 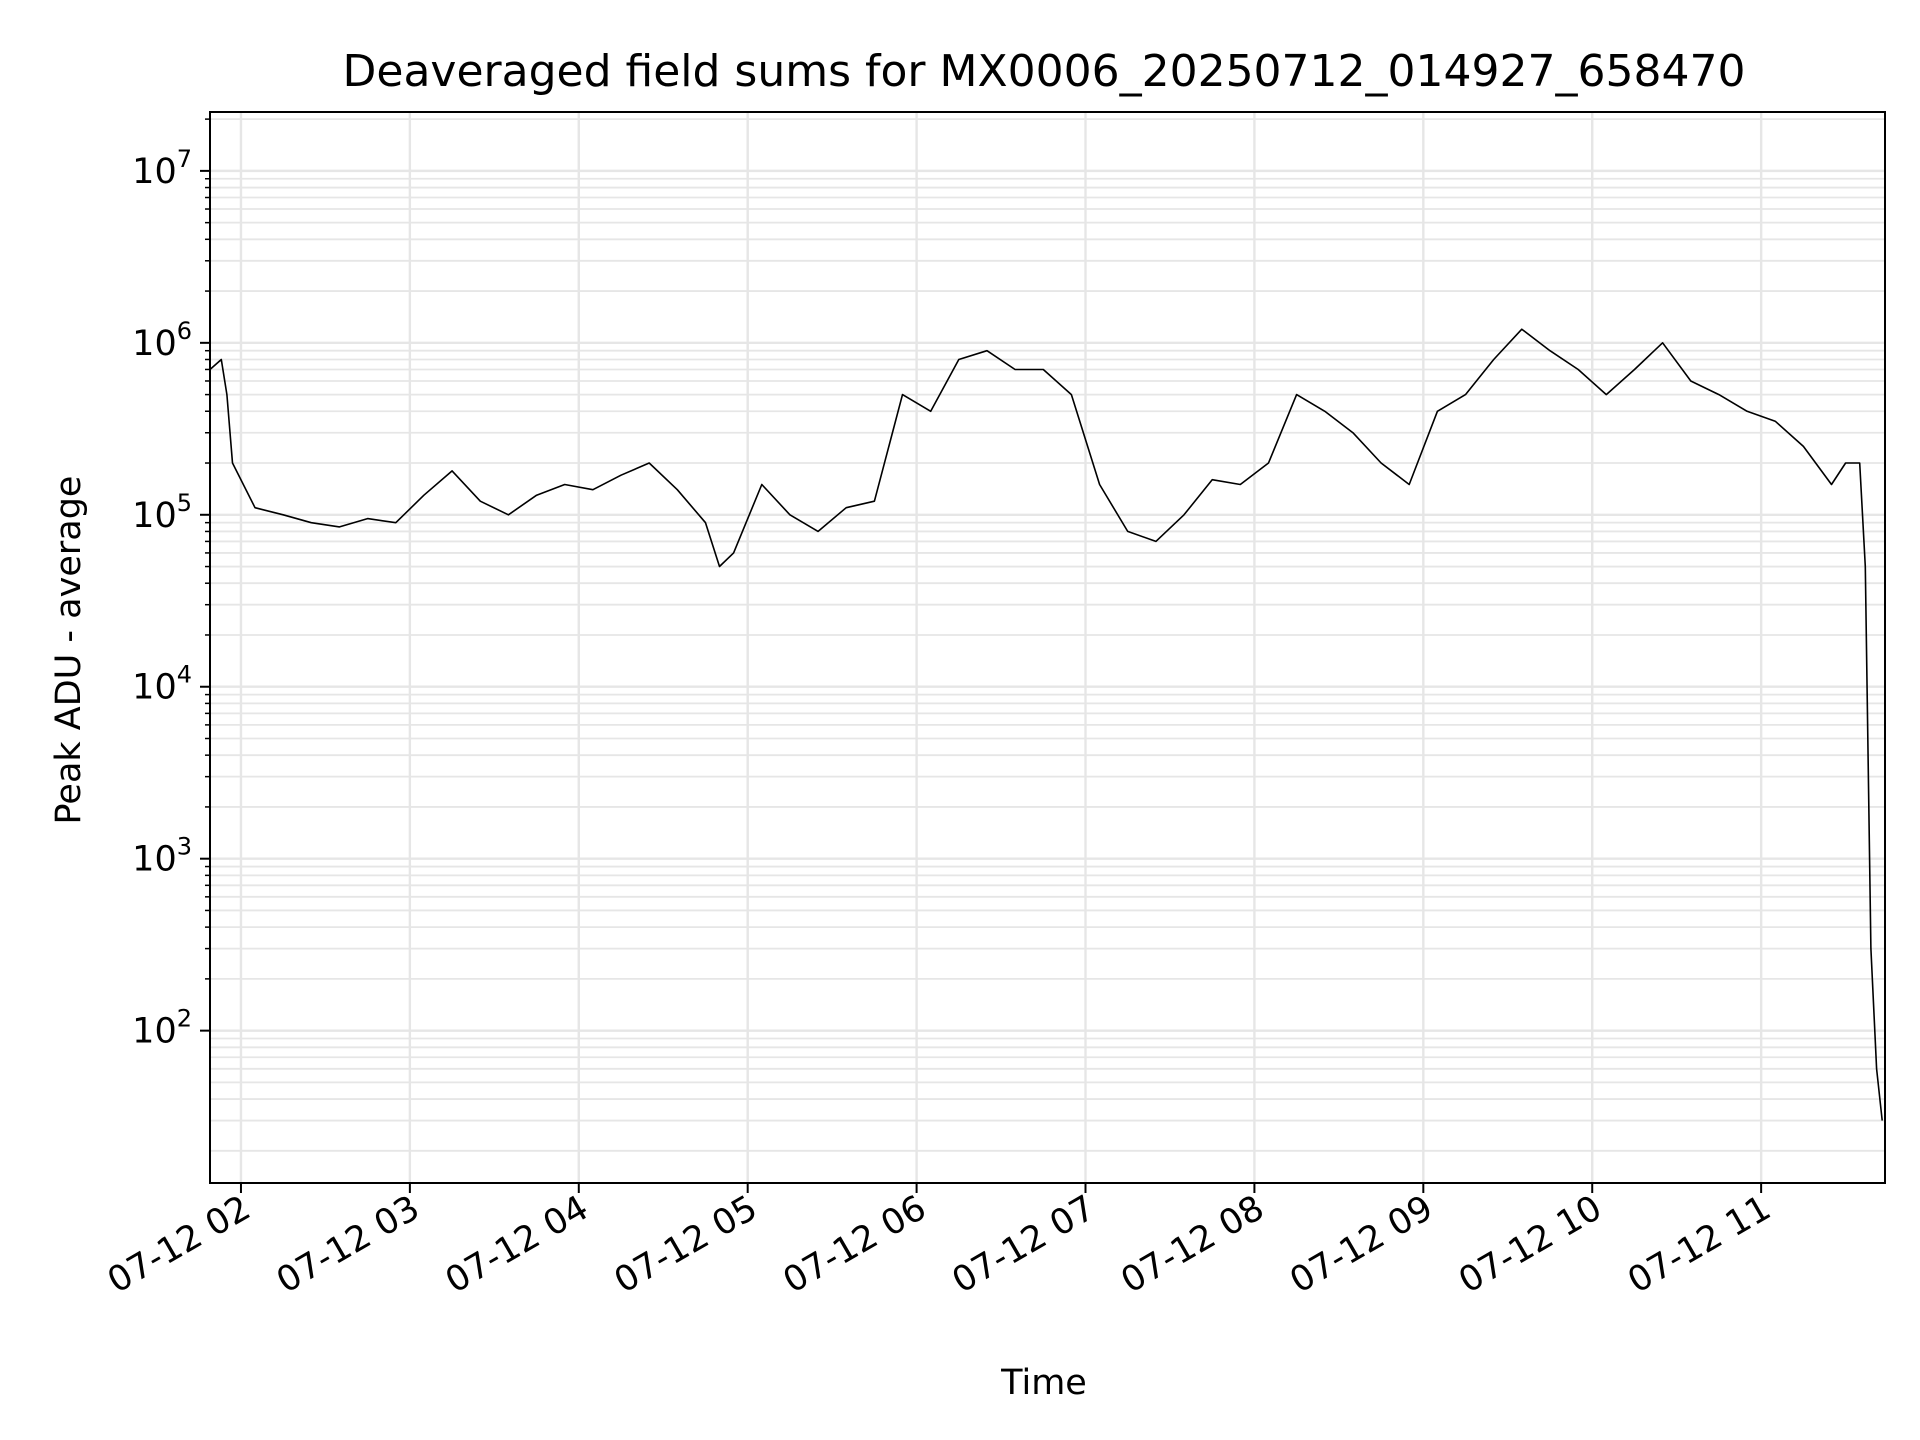 I want to click on y-tick-label: 104, so click(x=162, y=684).